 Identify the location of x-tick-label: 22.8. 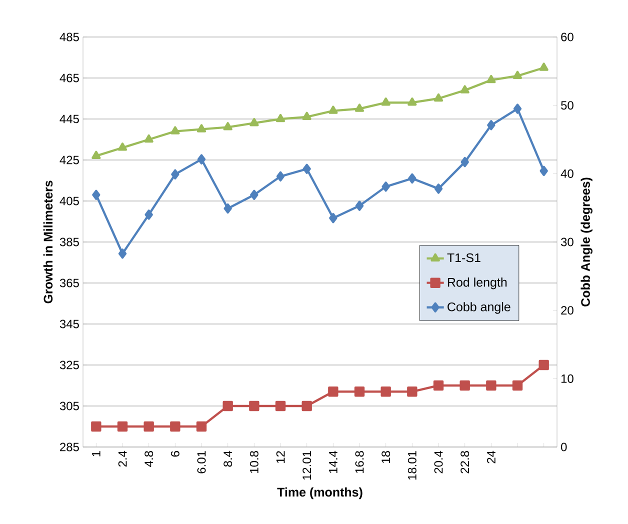
(465, 462).